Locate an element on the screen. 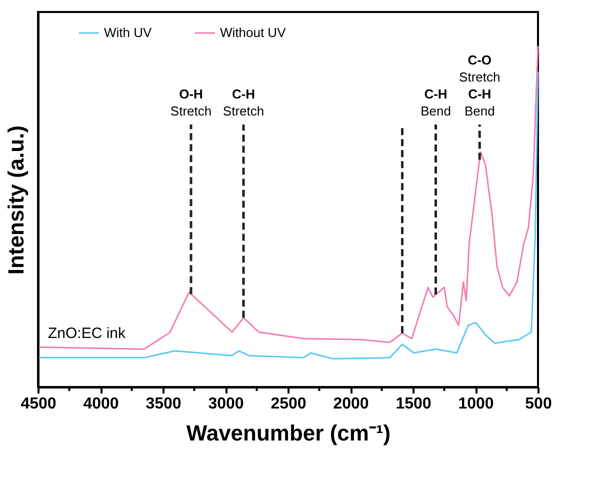 Image resolution: width=612 pixels, height=493 pixels. ref-line-label: C-H Stretch is located at coordinates (243, 102).